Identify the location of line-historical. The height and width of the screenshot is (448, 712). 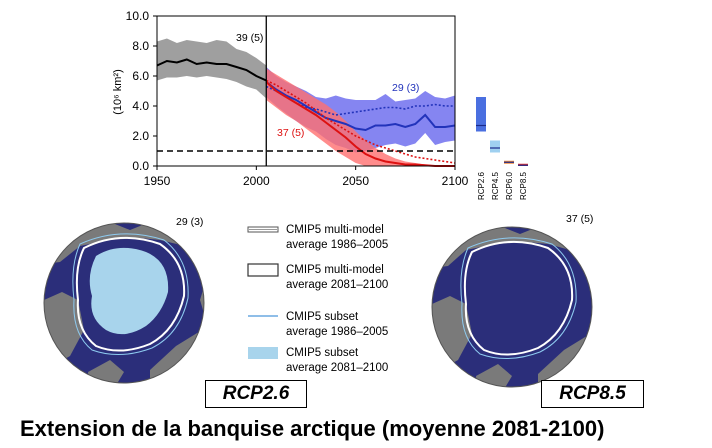
(211, 70).